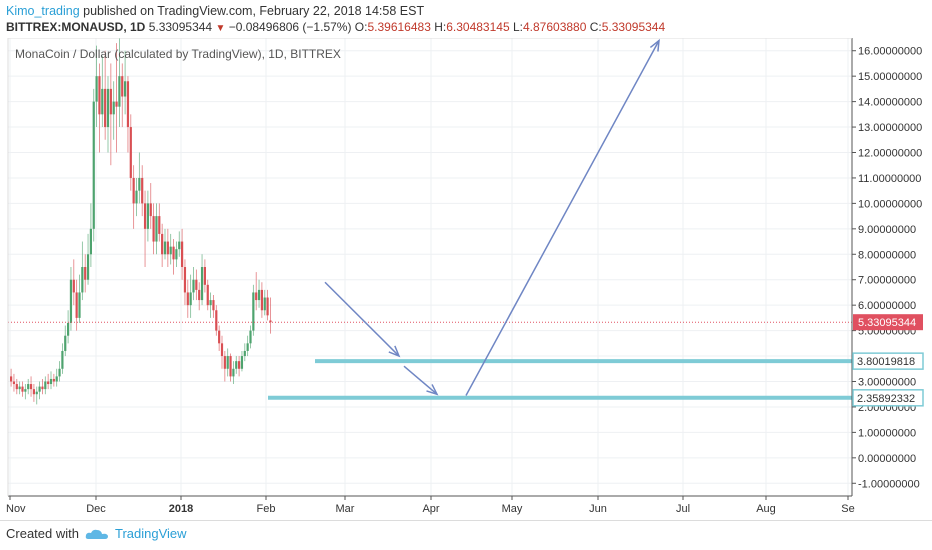 The height and width of the screenshot is (550, 932). I want to click on y-tick-label: 9.00000000, so click(887, 230).